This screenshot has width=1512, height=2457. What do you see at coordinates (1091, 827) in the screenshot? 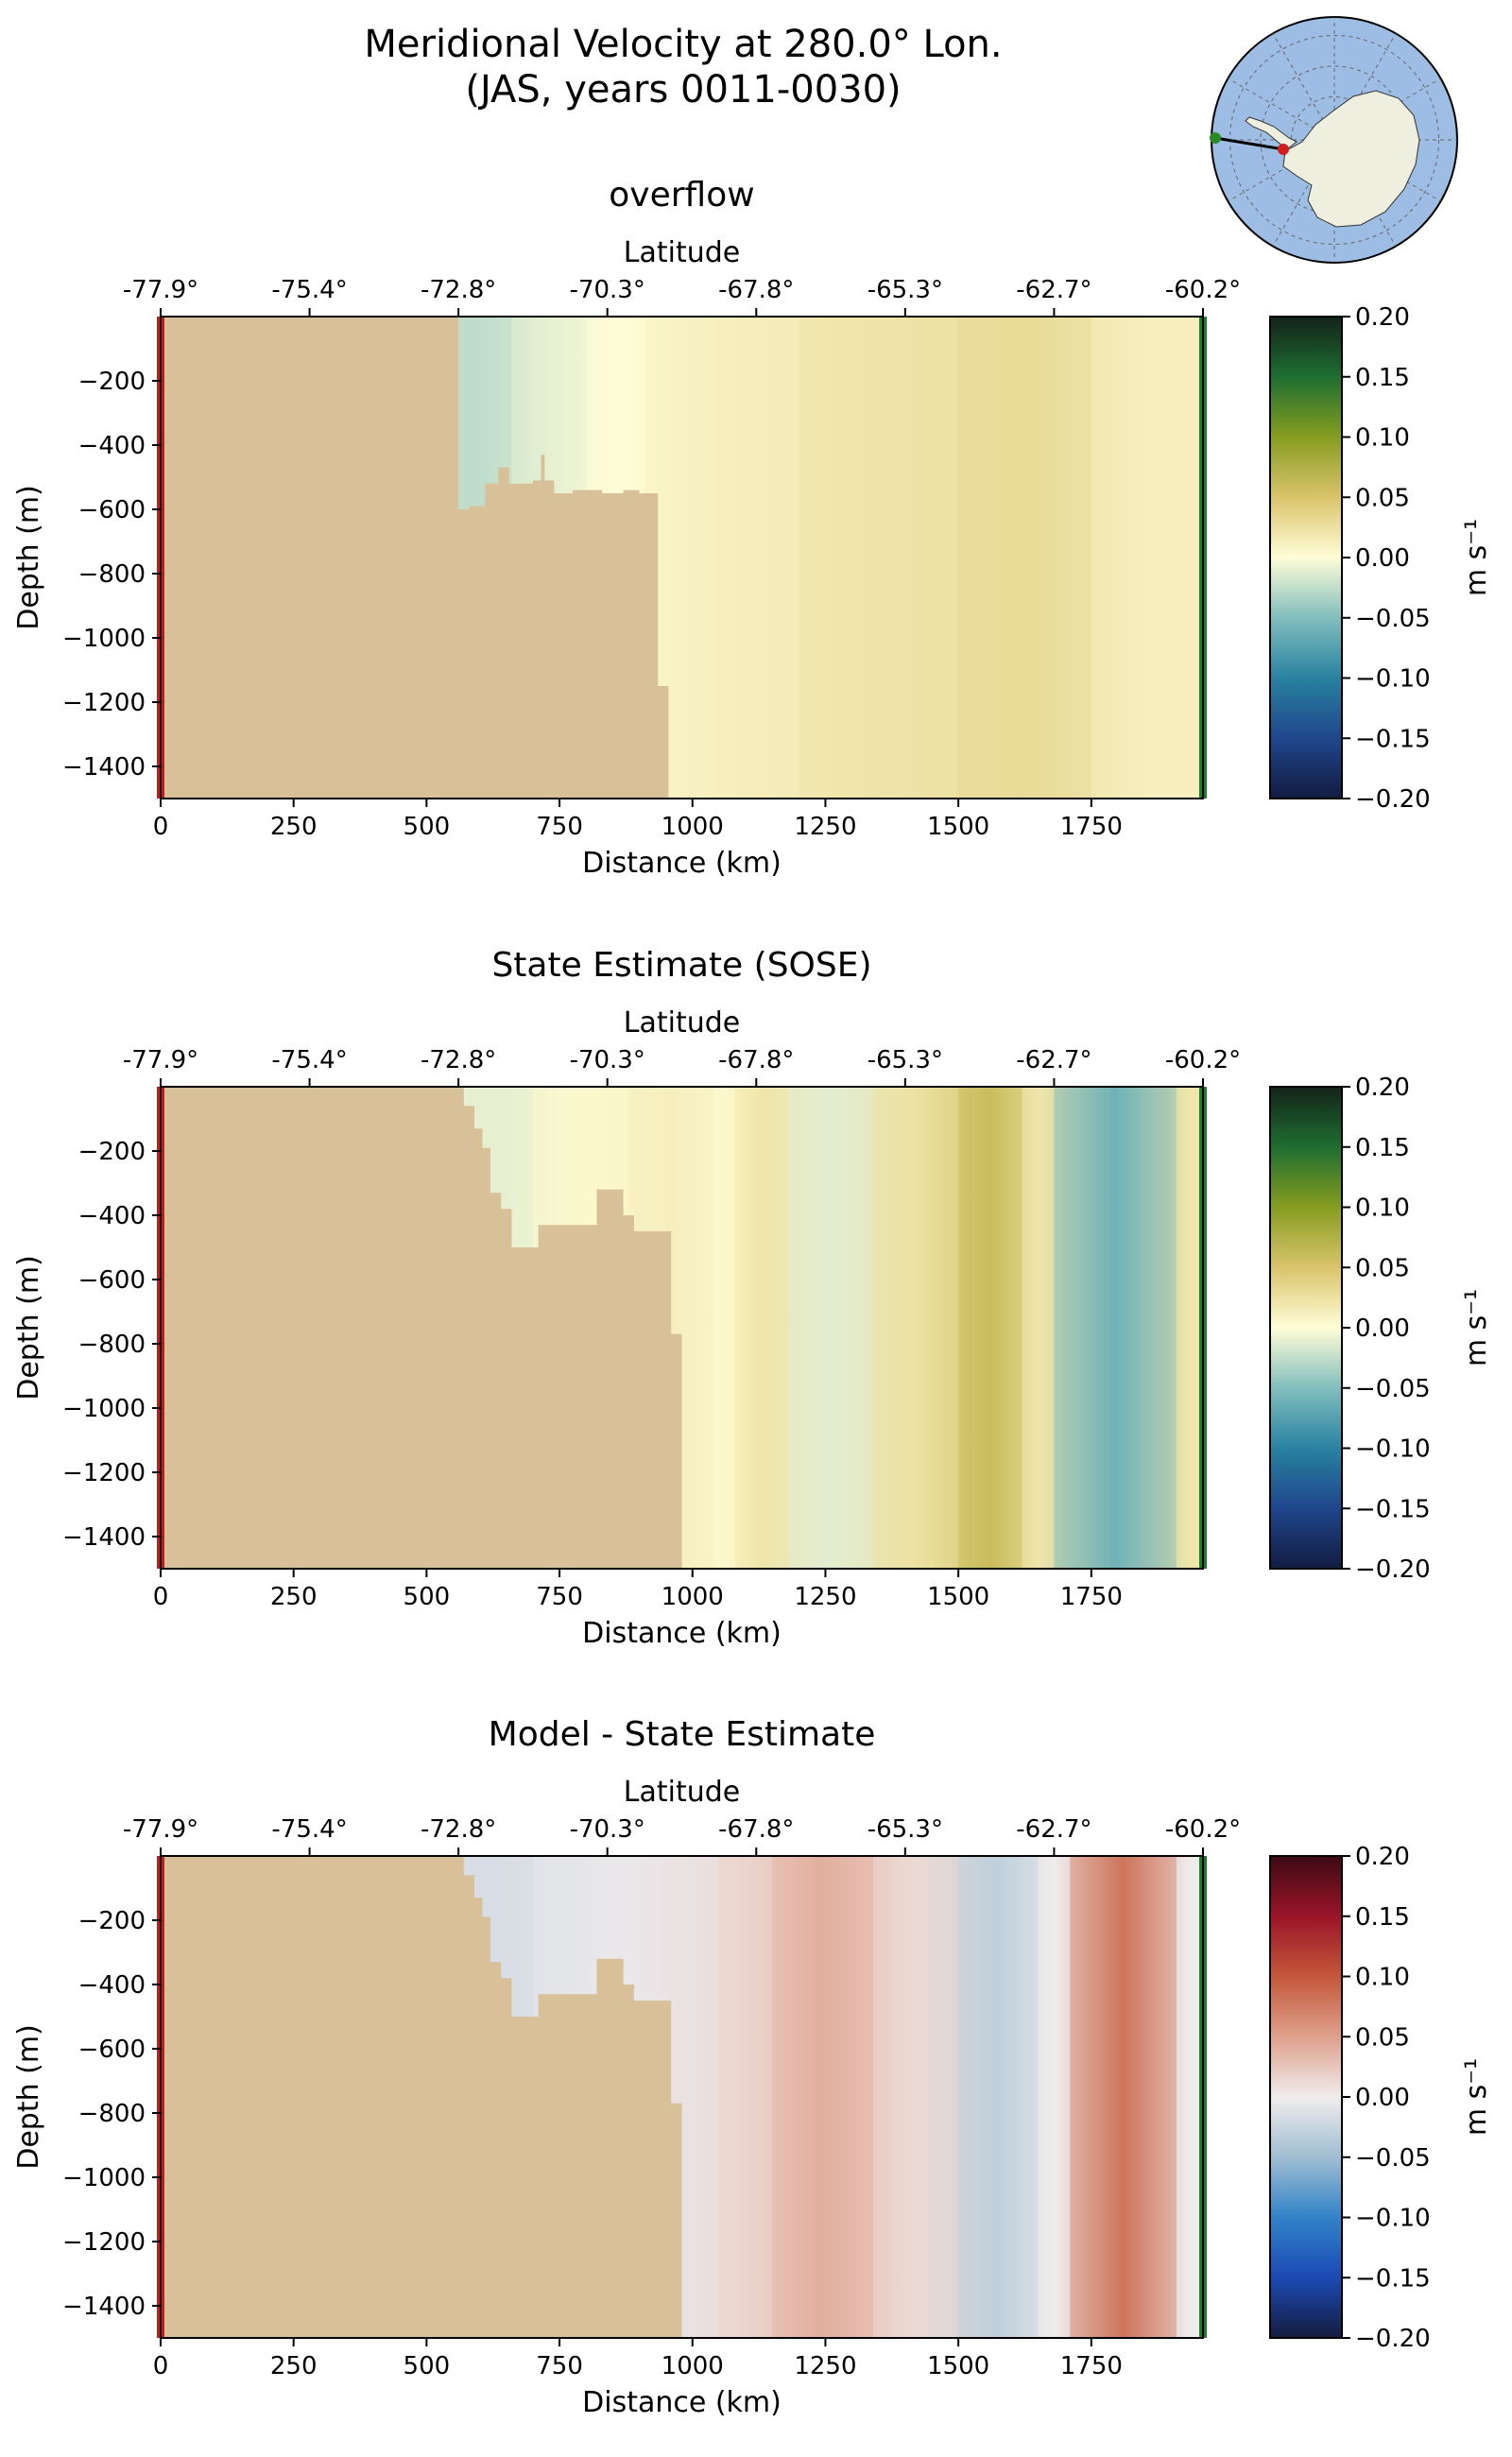
I see `x-tick-label: 1750` at bounding box center [1091, 827].